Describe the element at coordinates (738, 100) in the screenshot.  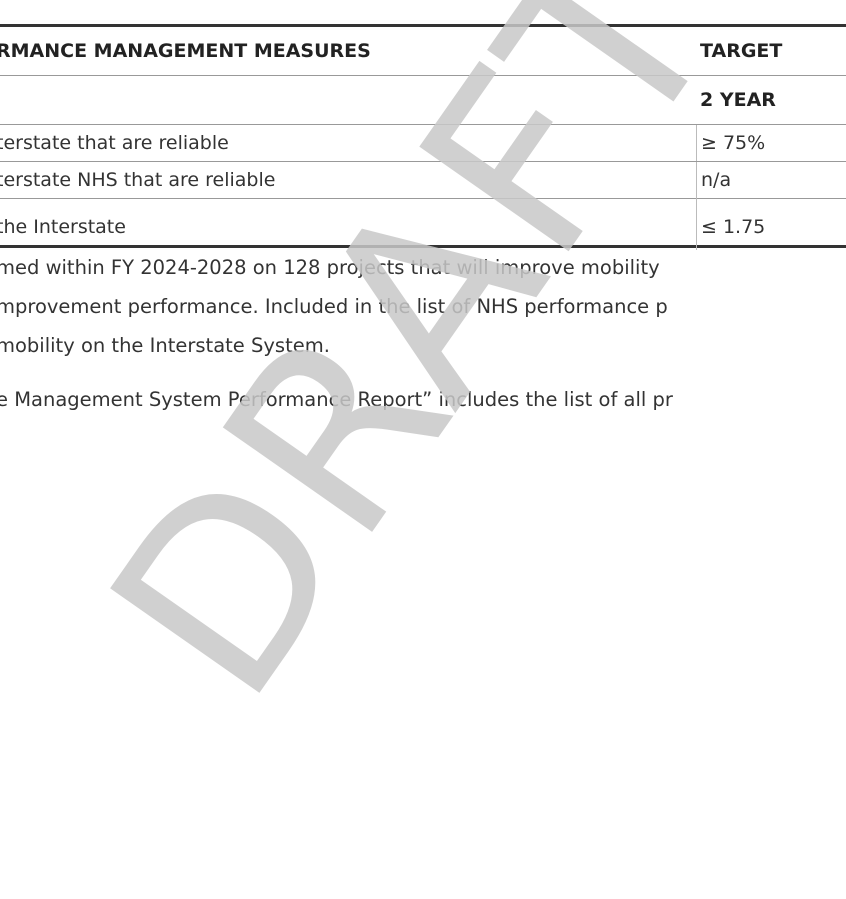
I see `subheader-cell: 2 YEAR` at that location.